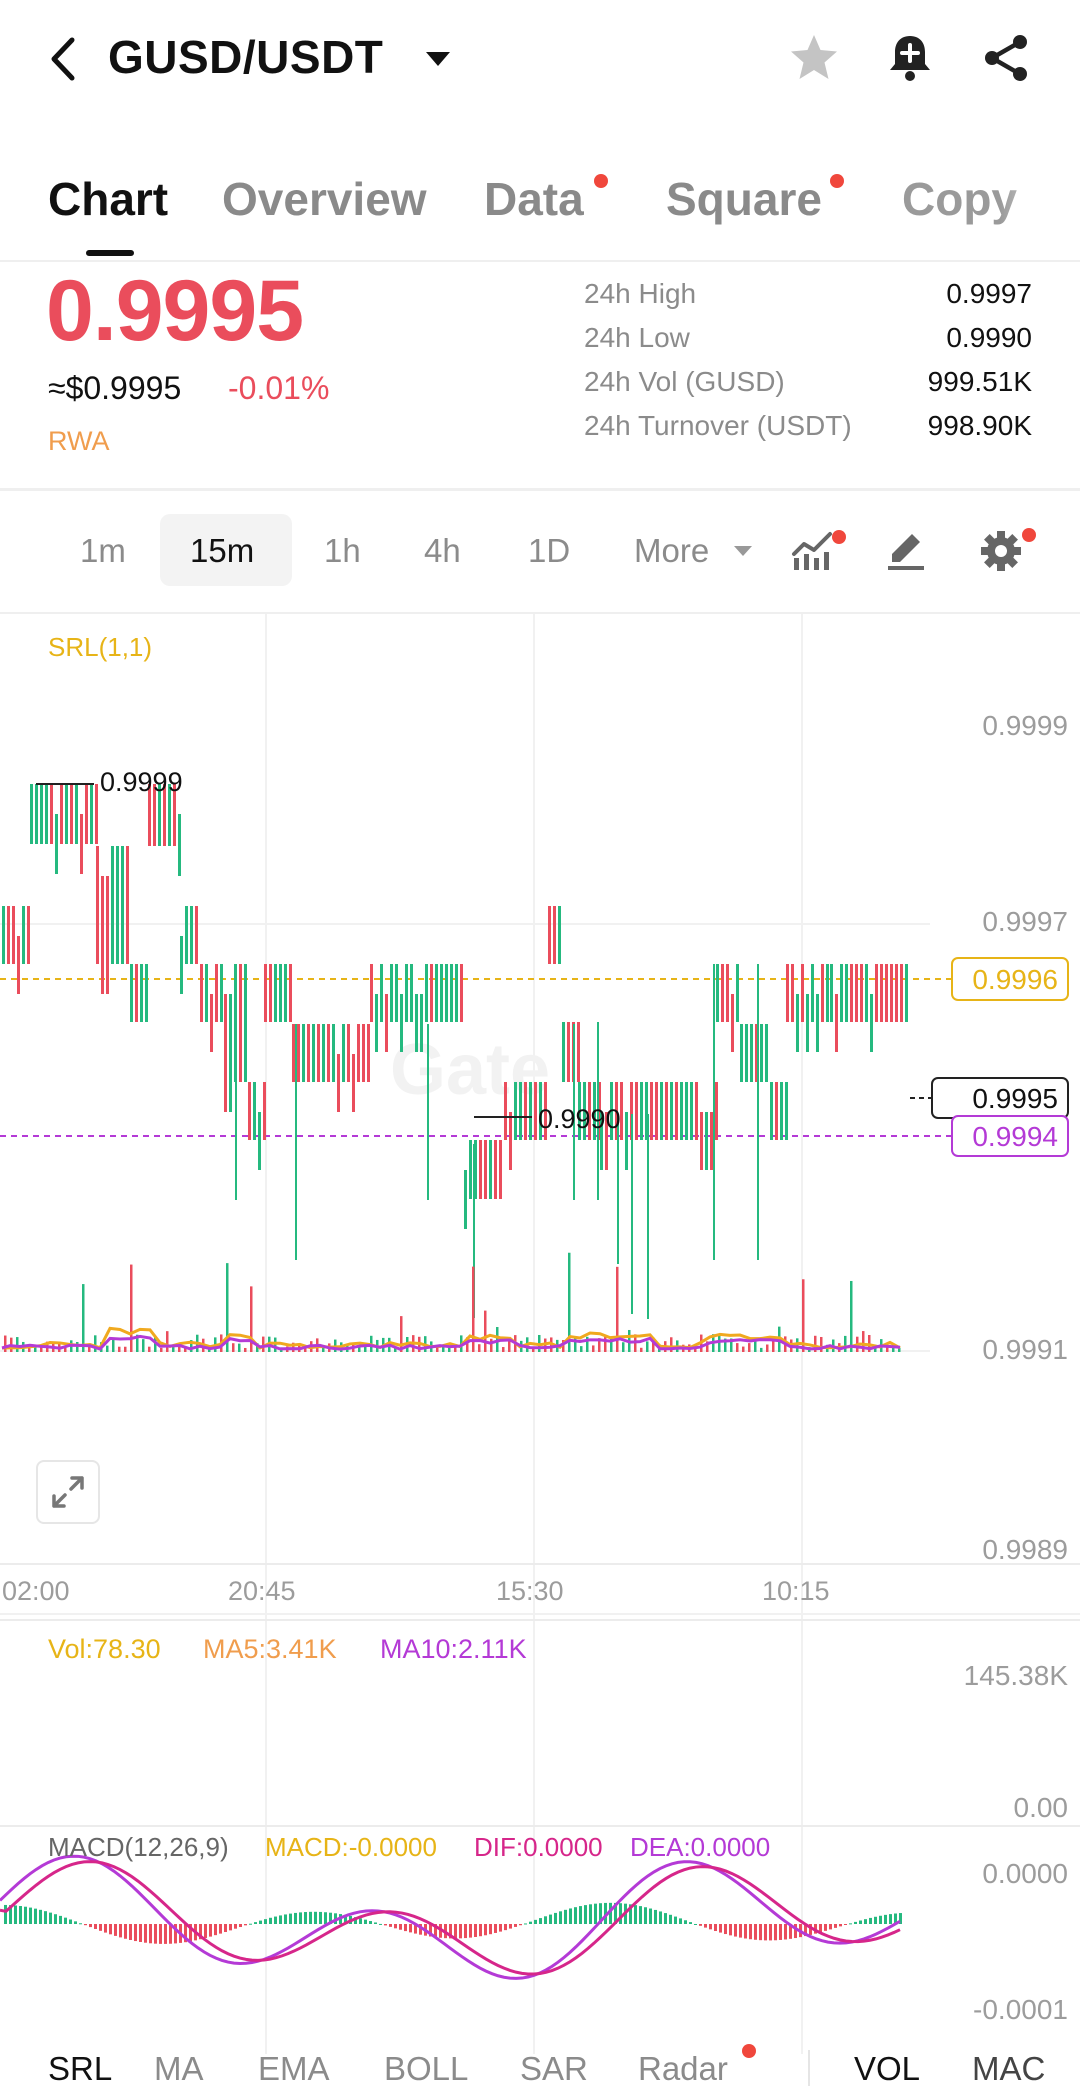  Describe the element at coordinates (108, 199) in the screenshot. I see `tab-chart: Chart` at that location.